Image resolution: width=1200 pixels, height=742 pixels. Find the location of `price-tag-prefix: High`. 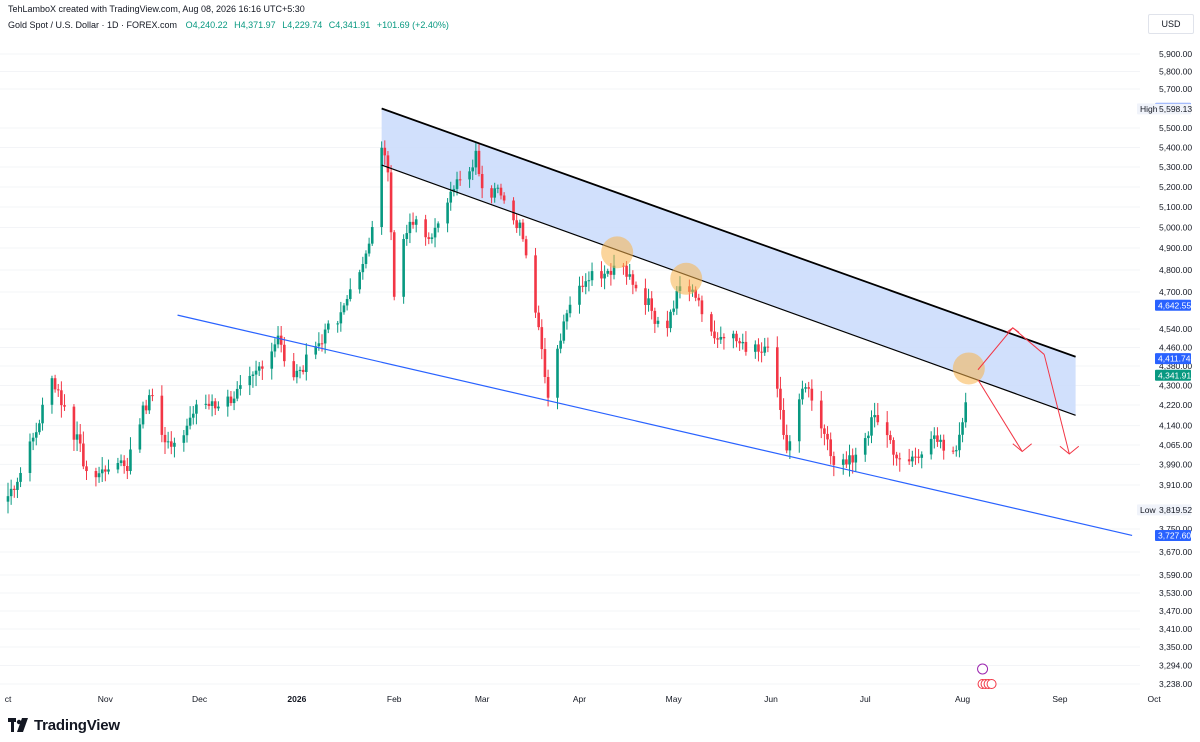

price-tag-prefix: High is located at coordinates (1149, 109).